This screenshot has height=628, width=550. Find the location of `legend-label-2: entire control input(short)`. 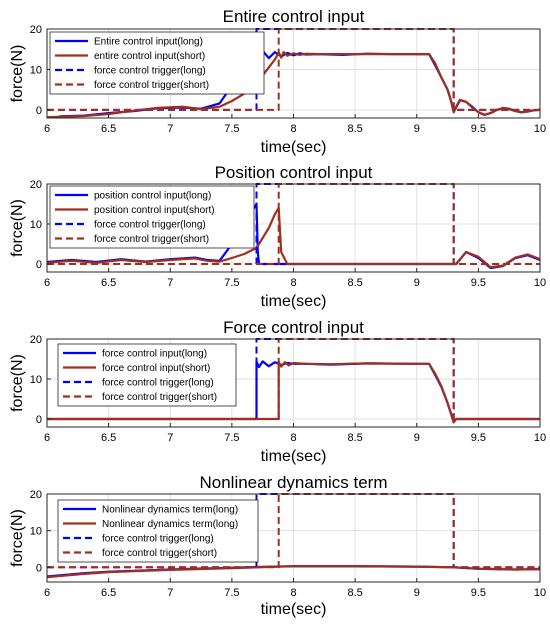

legend-label-2: entire control input(short) is located at coordinates (149, 56).